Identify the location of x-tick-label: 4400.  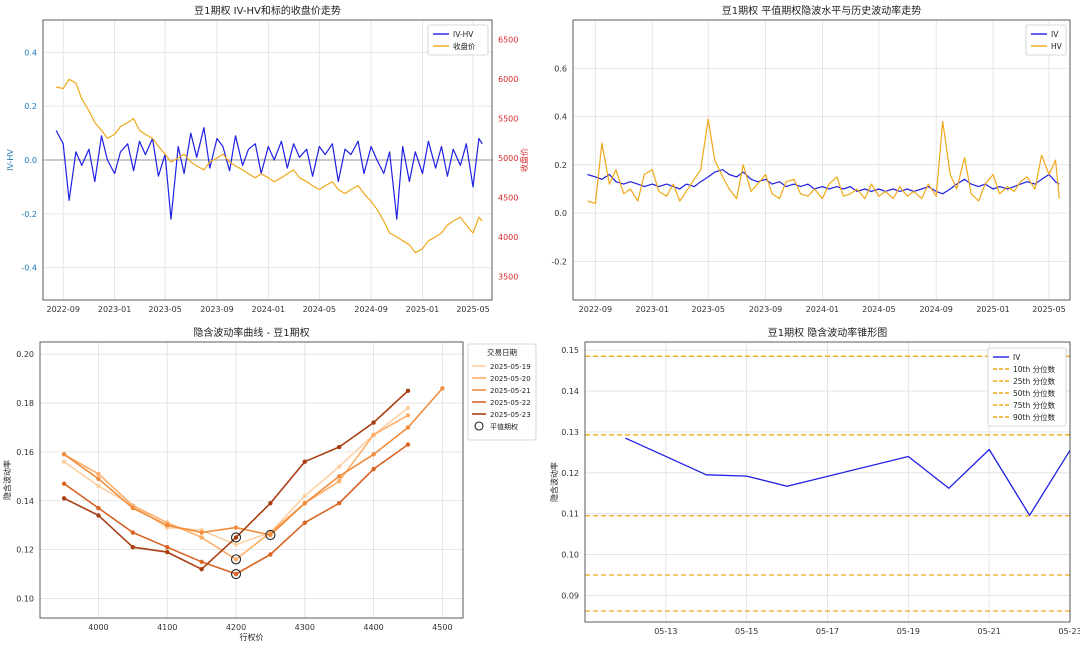
(373, 627).